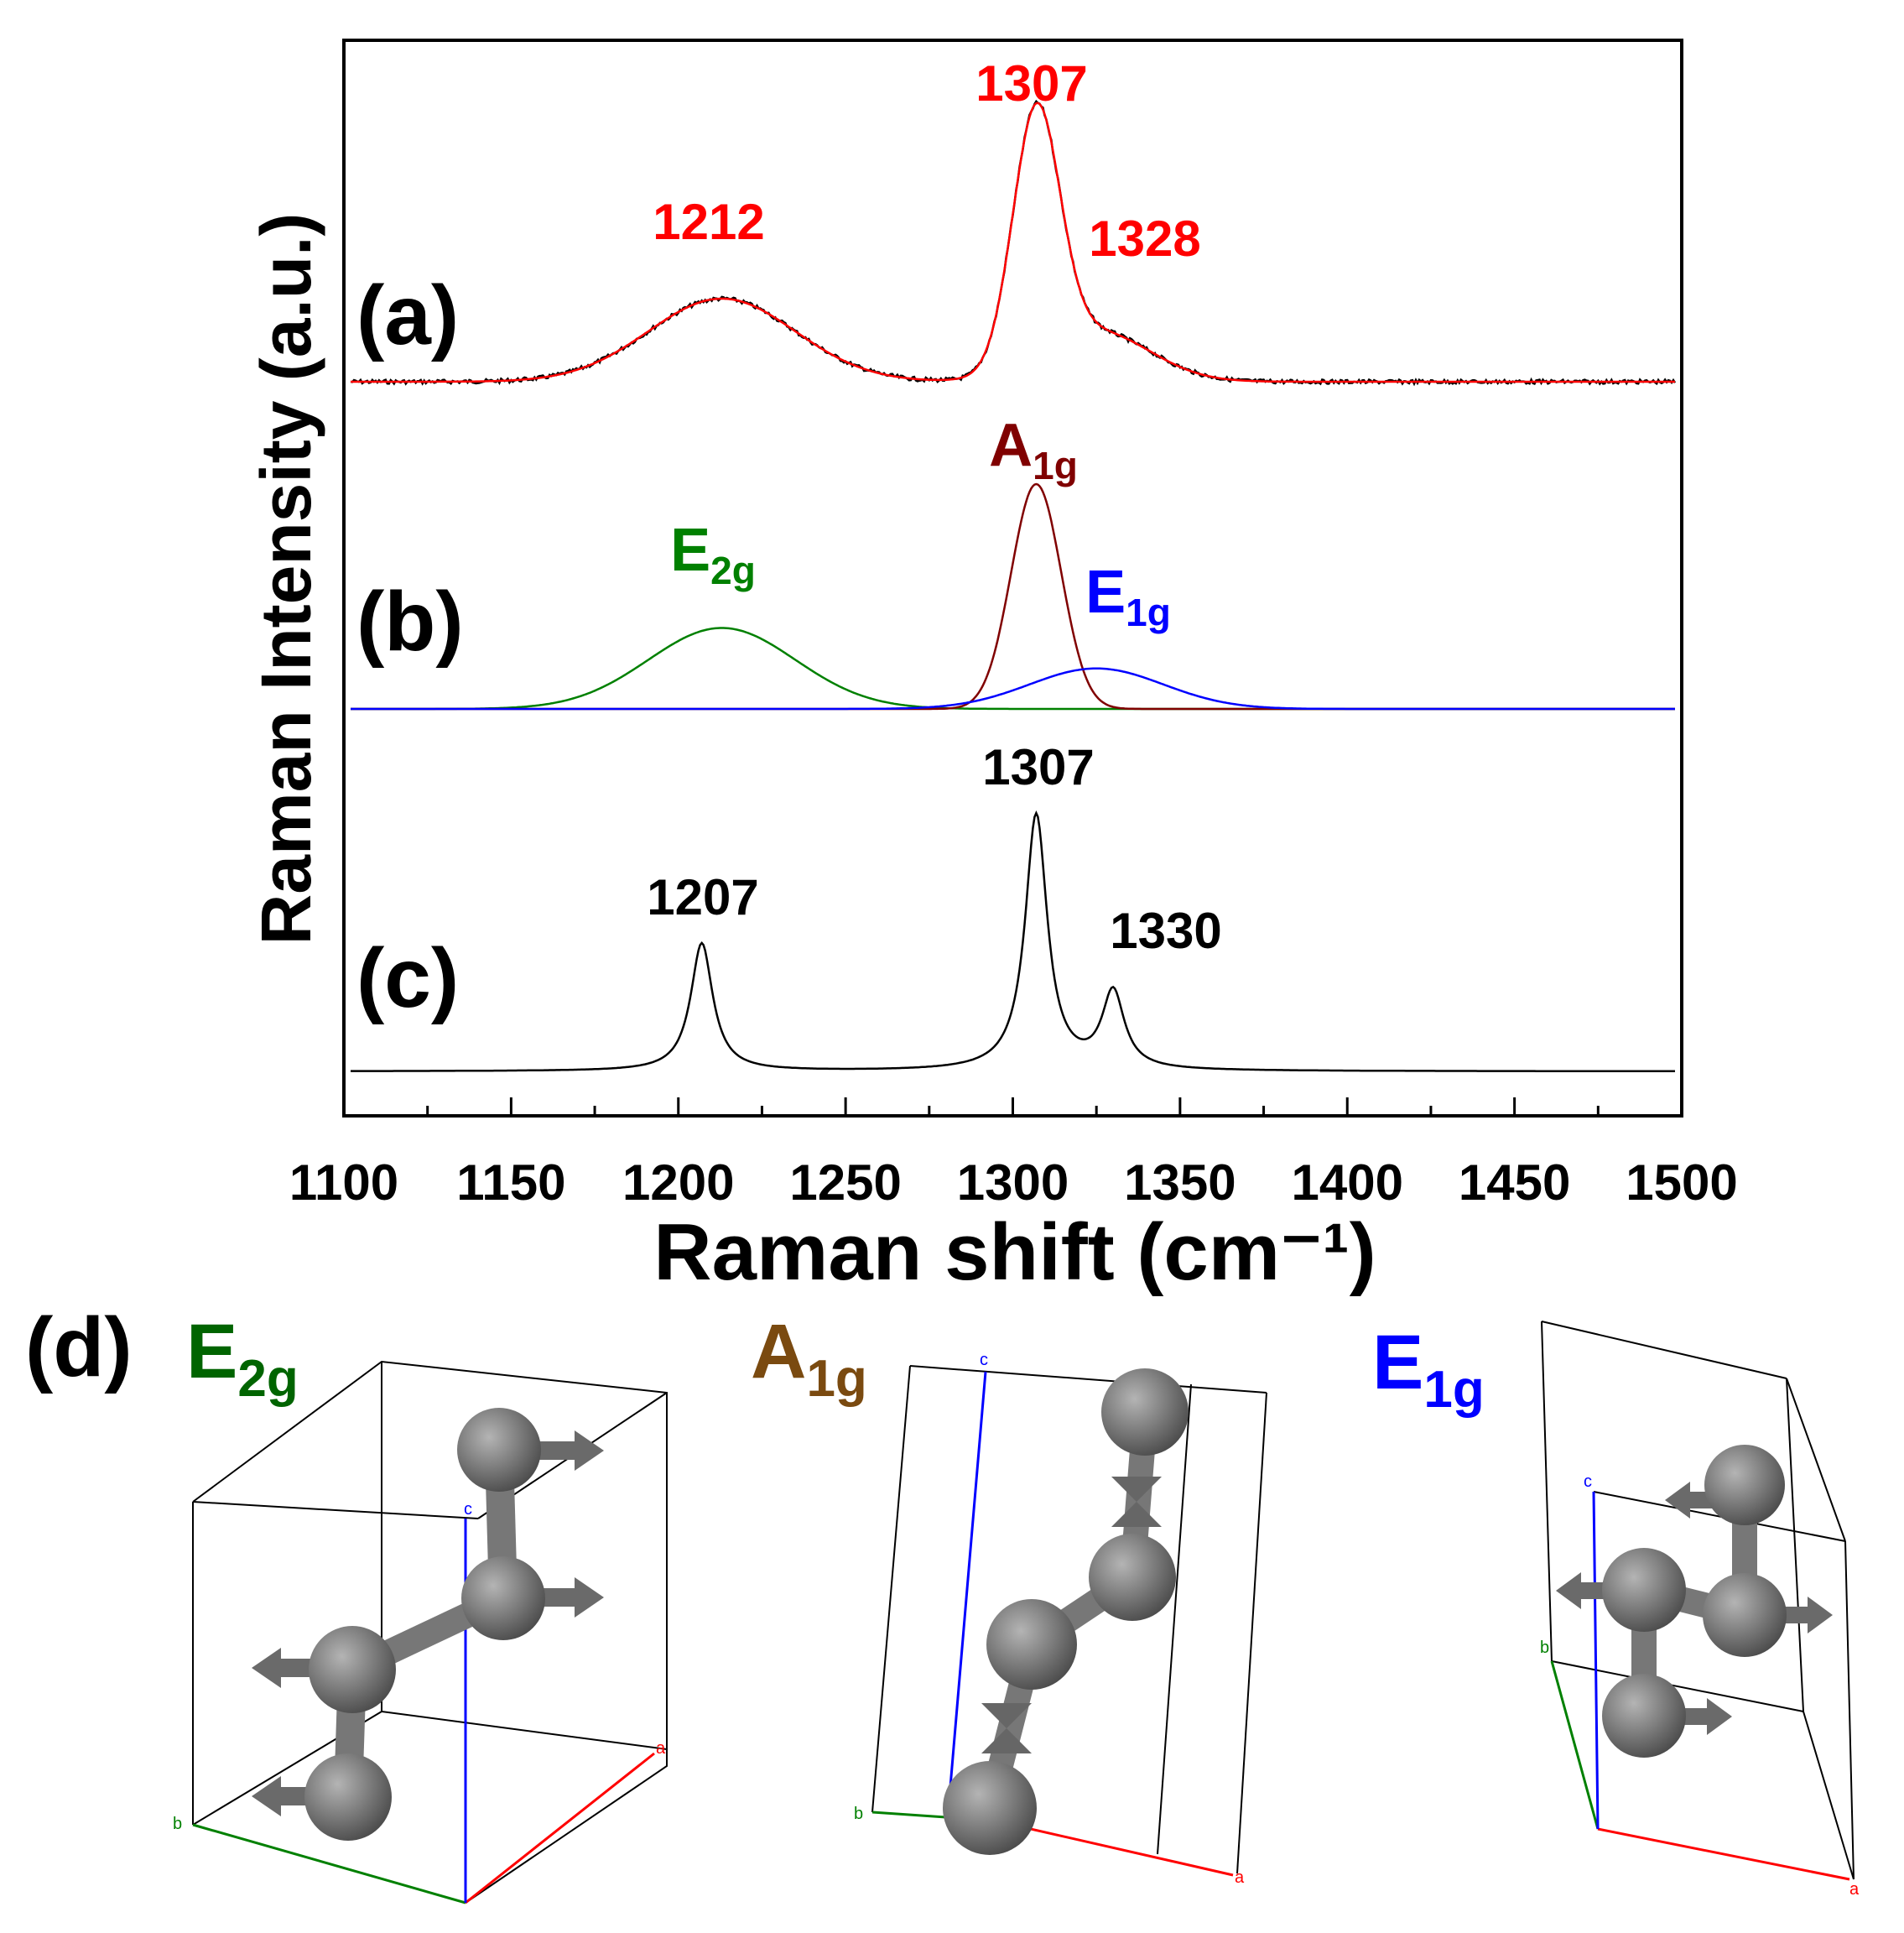 This screenshot has height=1933, width=1904. What do you see at coordinates (410, 622) in the screenshot?
I see `panel-label-b: (b)` at bounding box center [410, 622].